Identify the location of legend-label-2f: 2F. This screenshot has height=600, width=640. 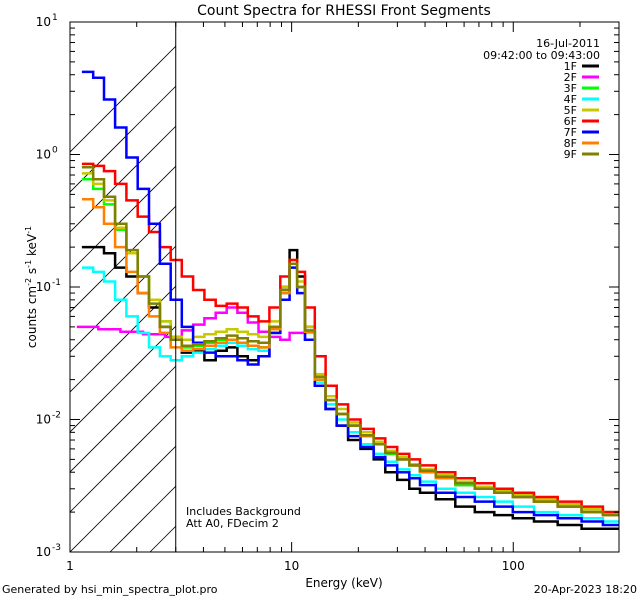
(570, 77).